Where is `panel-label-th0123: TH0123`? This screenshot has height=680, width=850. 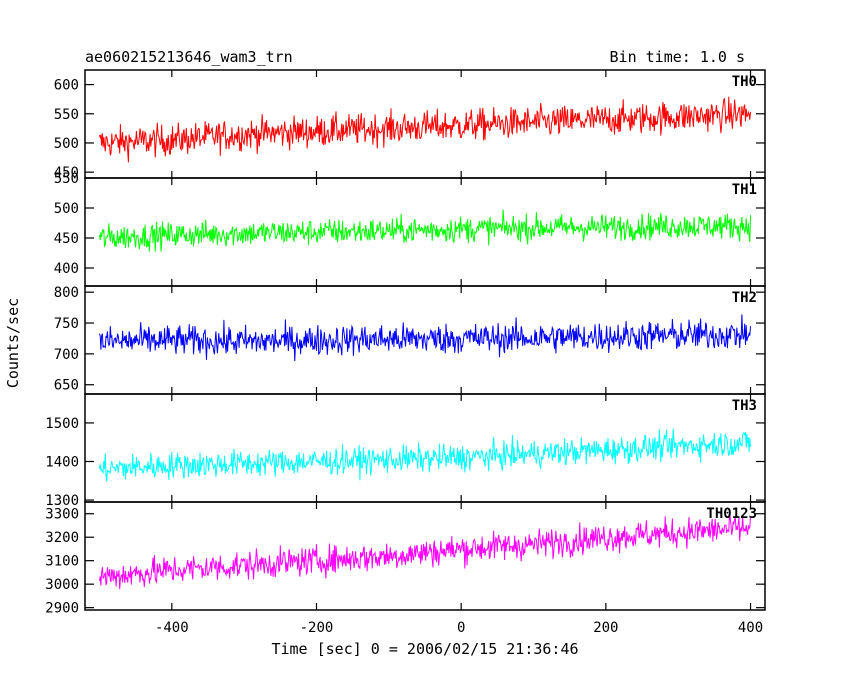
panel-label-th0123: TH0123 is located at coordinates (731, 514).